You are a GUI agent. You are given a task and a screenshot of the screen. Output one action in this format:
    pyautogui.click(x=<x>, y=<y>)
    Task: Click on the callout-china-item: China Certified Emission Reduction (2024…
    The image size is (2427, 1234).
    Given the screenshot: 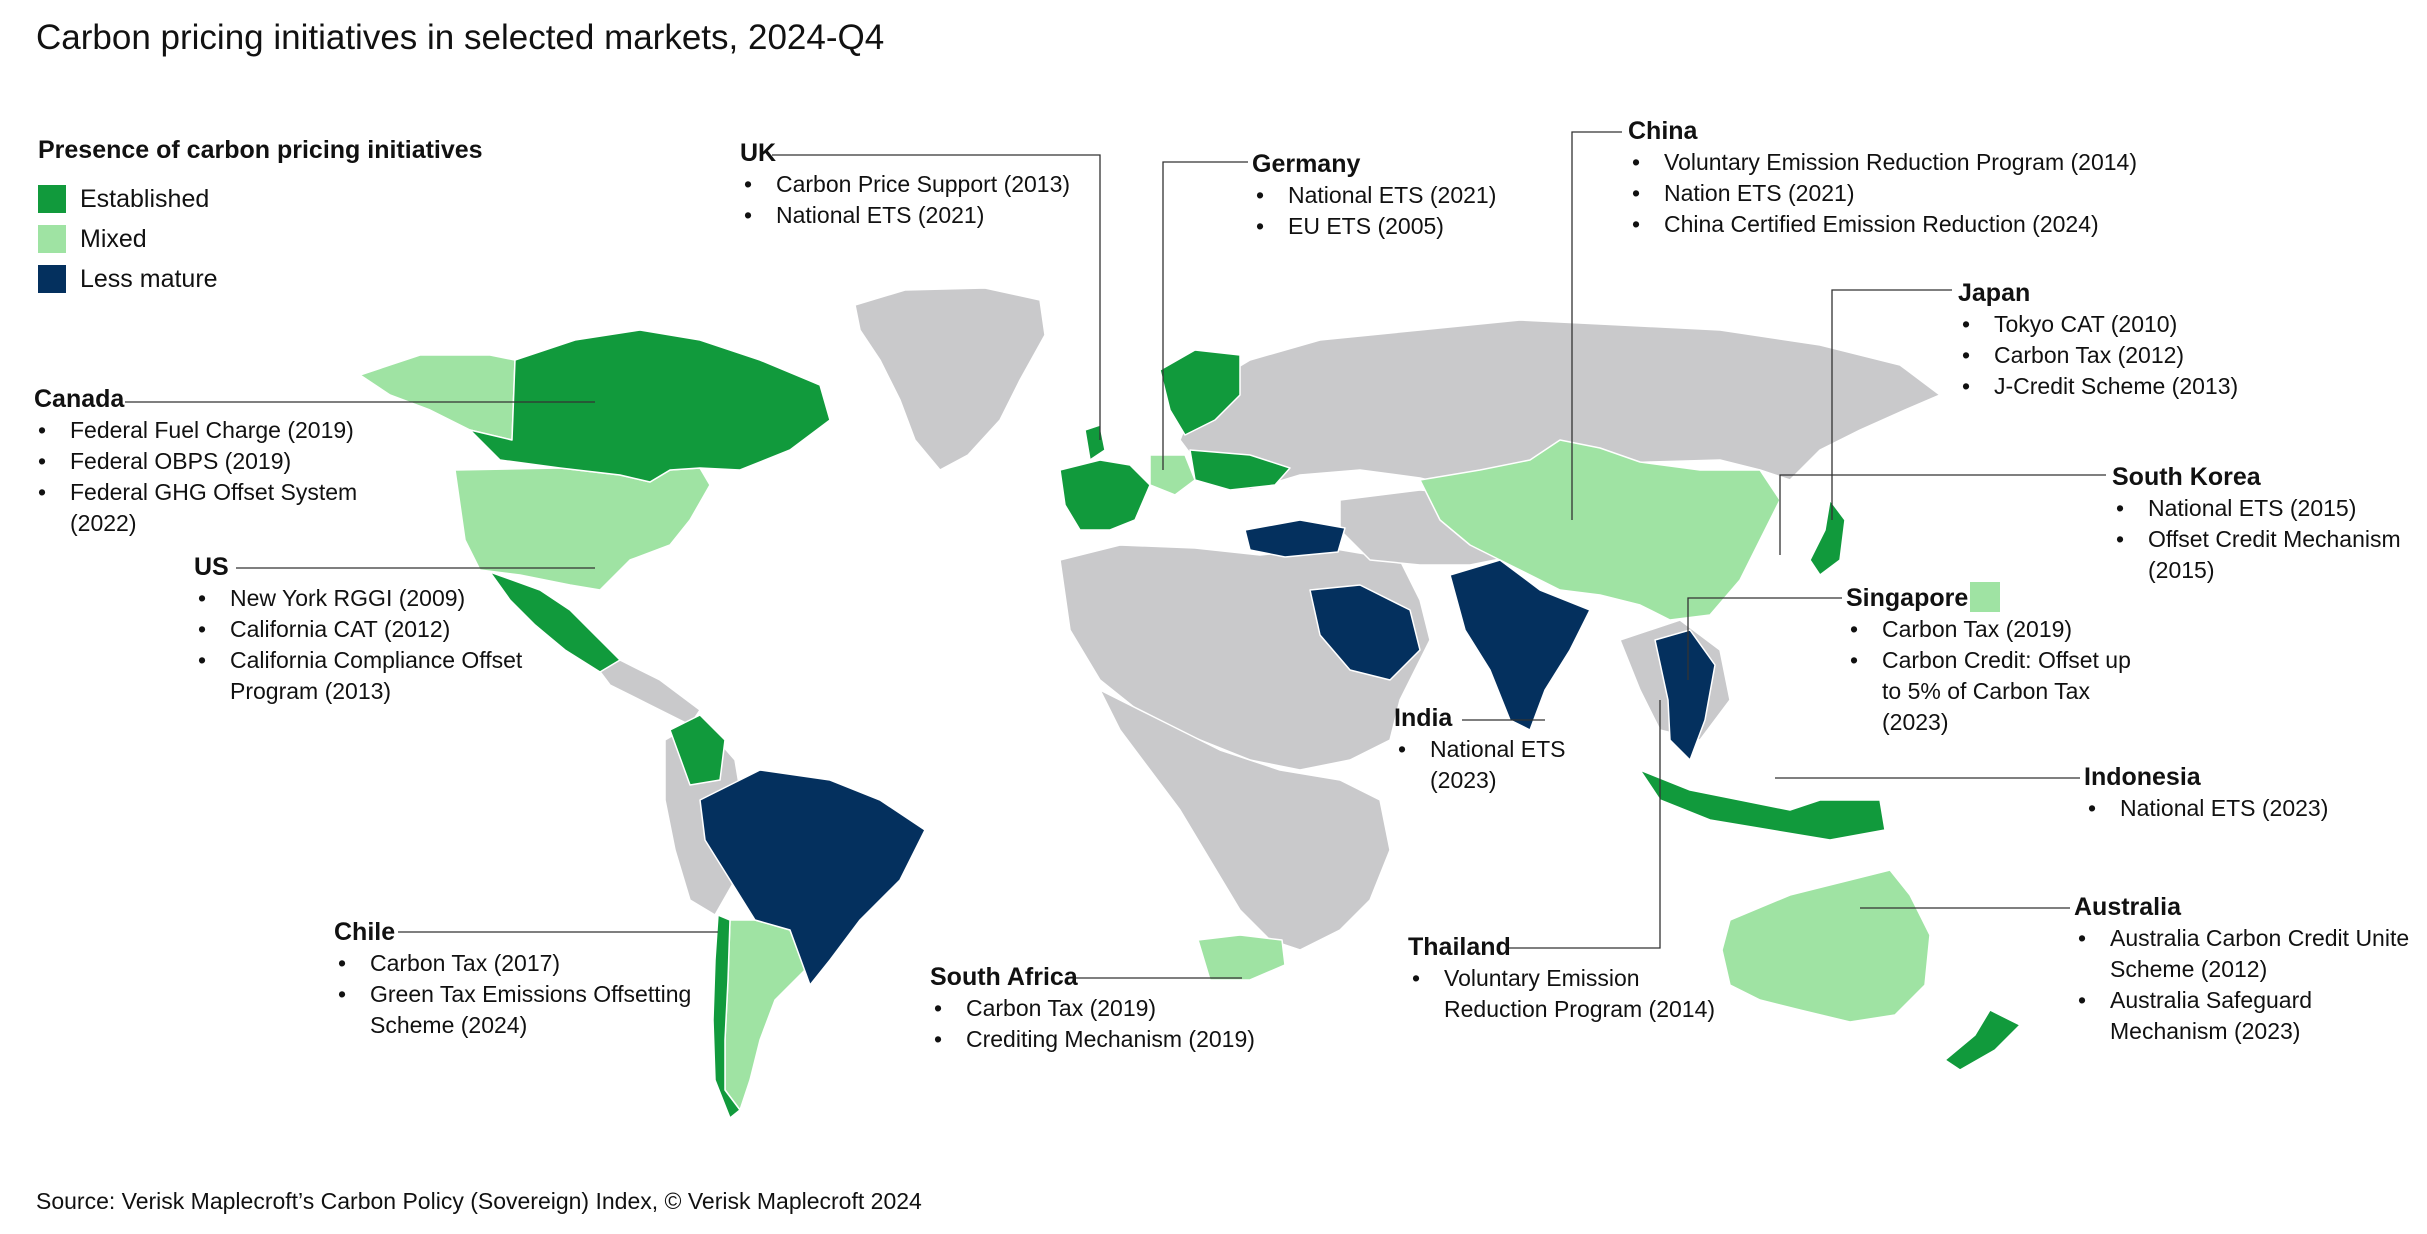 What is the action you would take?
    pyautogui.click(x=1882, y=224)
    